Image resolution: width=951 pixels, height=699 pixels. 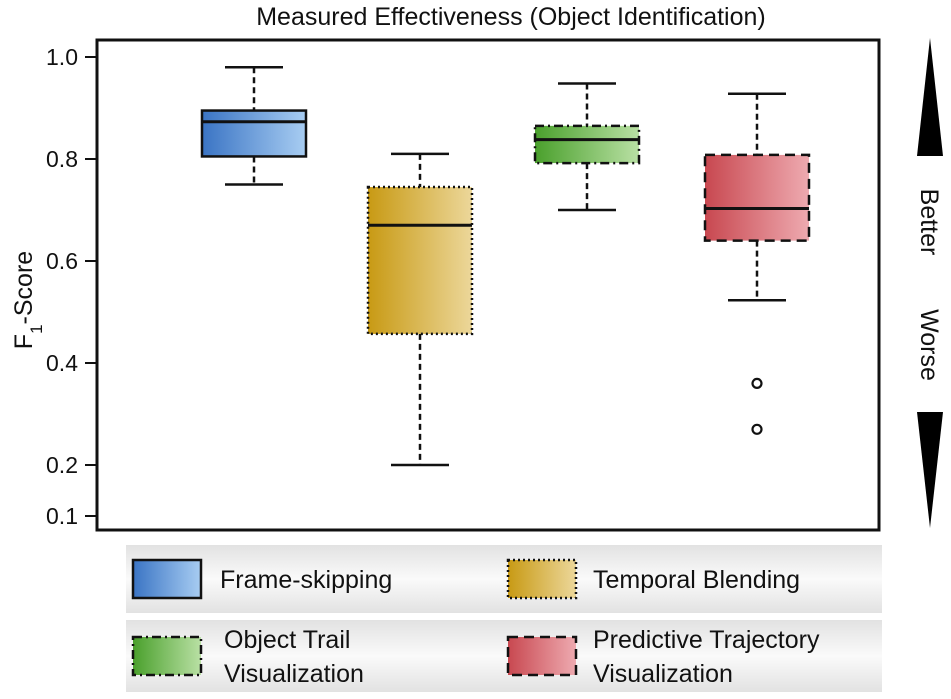 I want to click on worse-arrow-icon, so click(x=930, y=470).